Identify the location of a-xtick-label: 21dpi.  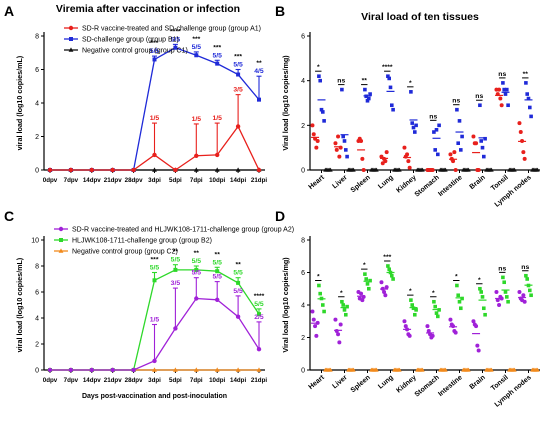
(259, 180).